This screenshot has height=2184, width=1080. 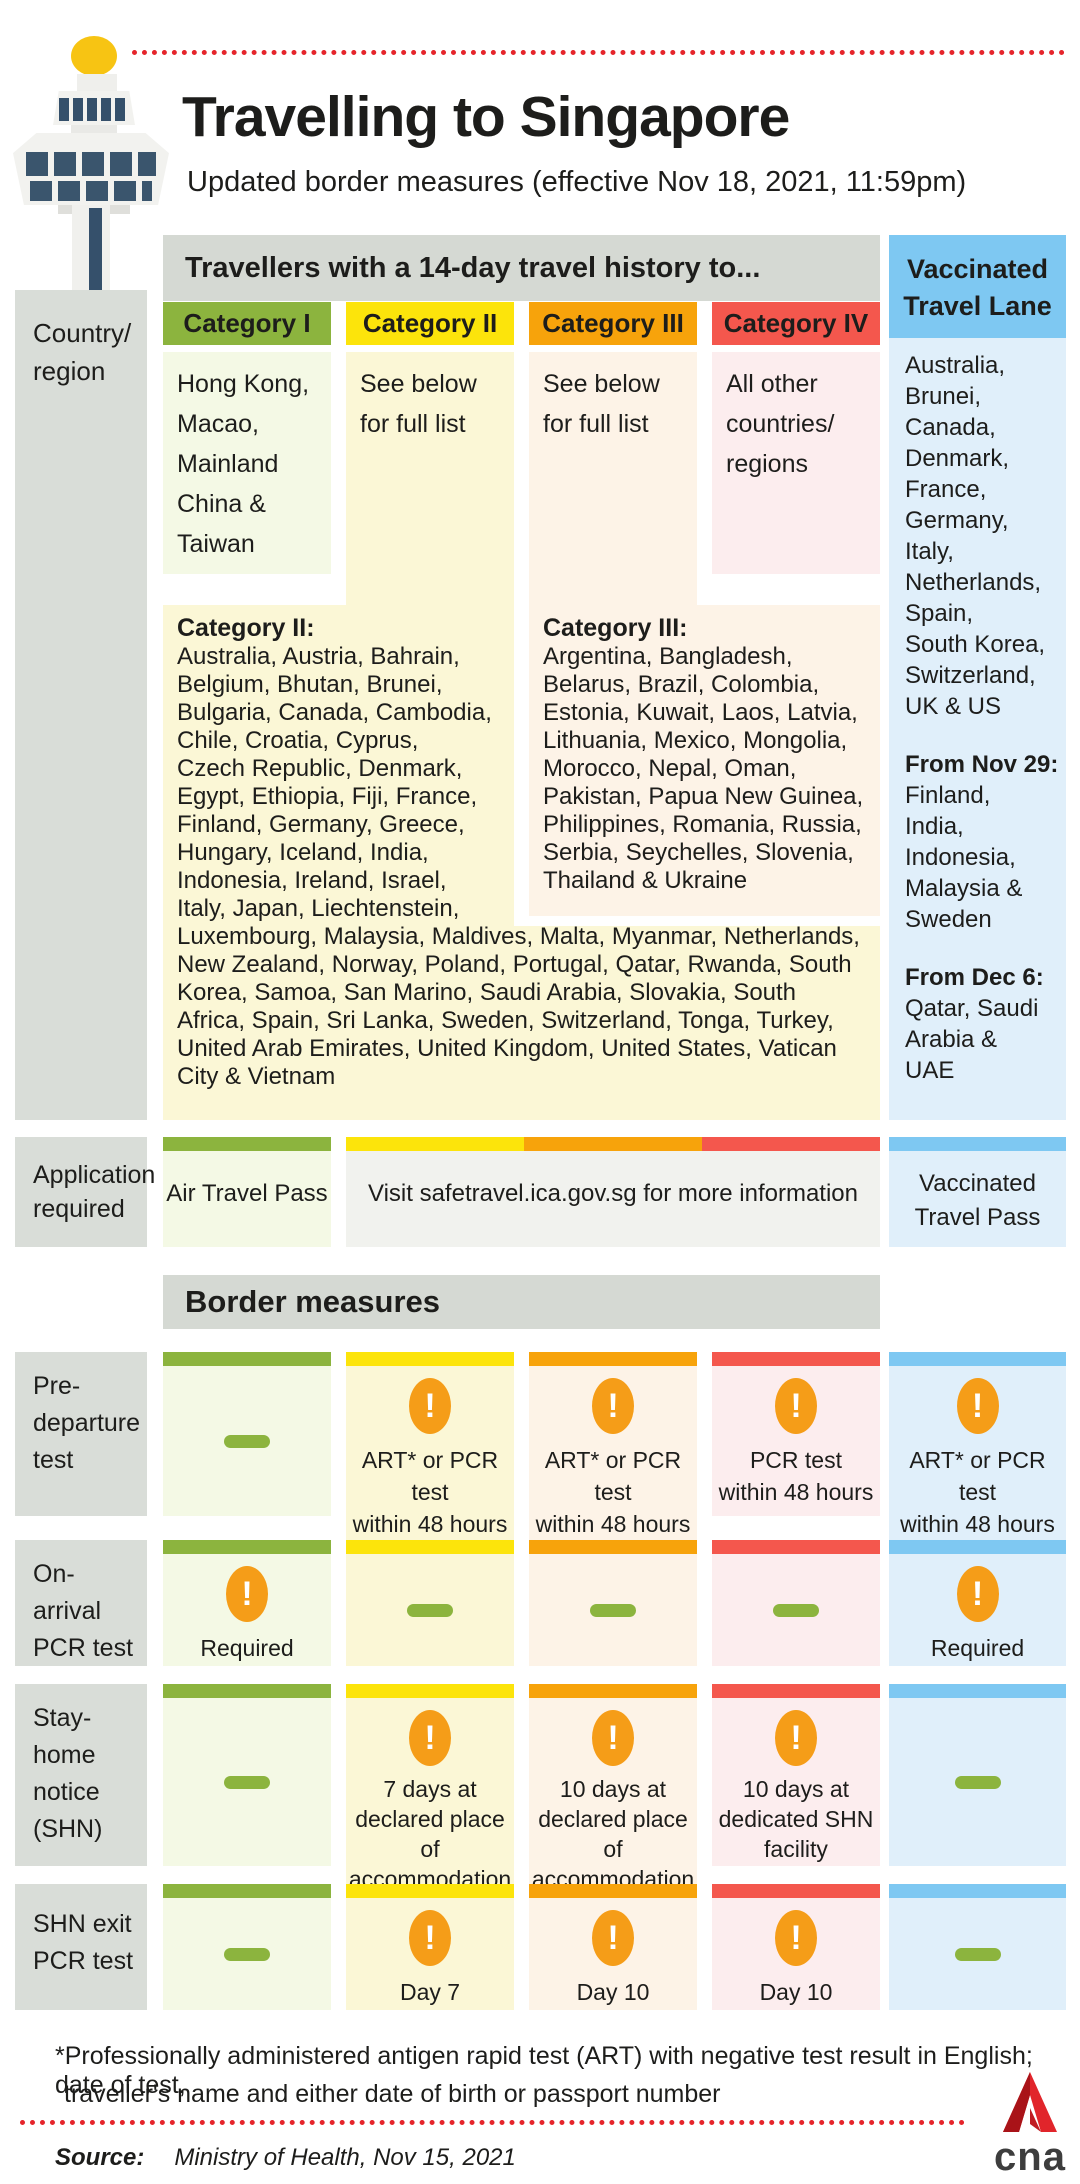 I want to click on pre-departure-cat2-cell: ! ART* or PCR test within 48 hours, so click(x=430, y=1446).